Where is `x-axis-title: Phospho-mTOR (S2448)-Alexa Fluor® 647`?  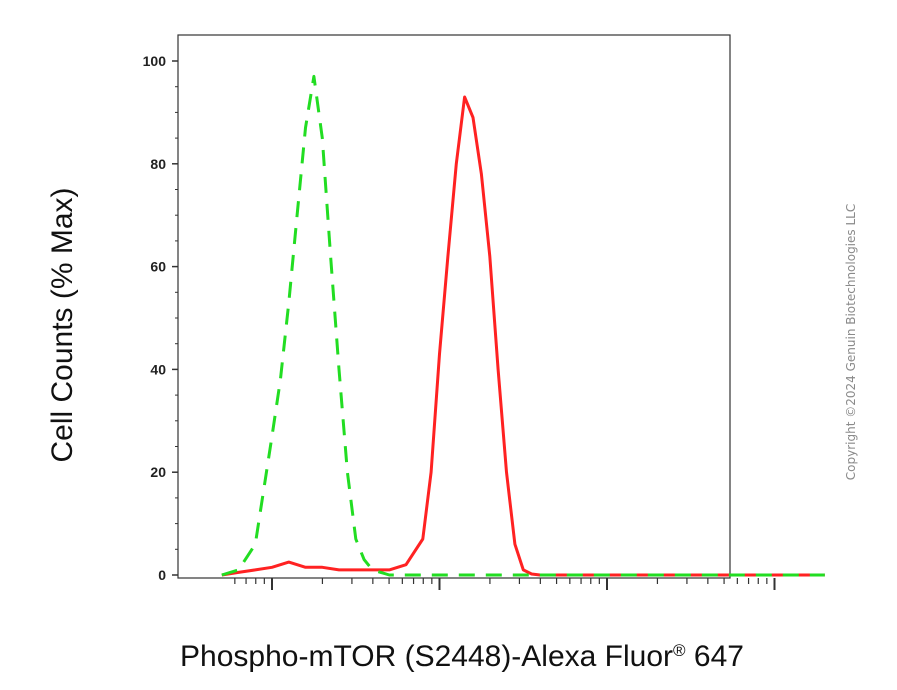
x-axis-title: Phospho-mTOR (S2448)-Alexa Fluor® 647 is located at coordinates (462, 656).